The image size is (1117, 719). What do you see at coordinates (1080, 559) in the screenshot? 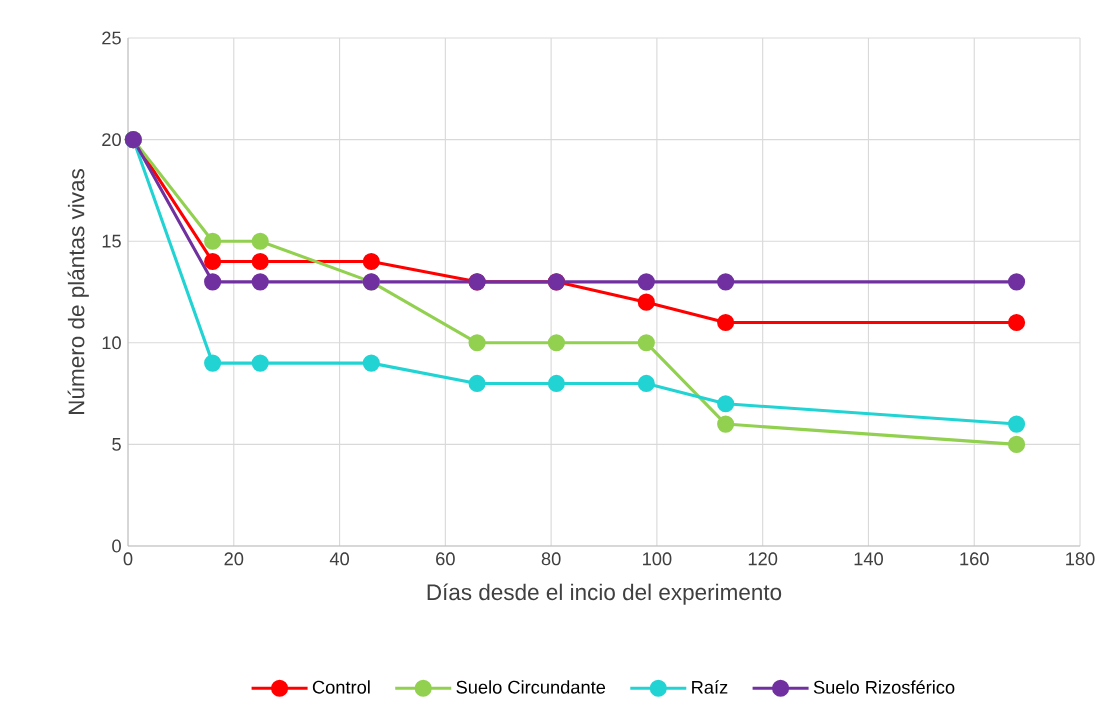
I see `x-tick-label: 180` at bounding box center [1080, 559].